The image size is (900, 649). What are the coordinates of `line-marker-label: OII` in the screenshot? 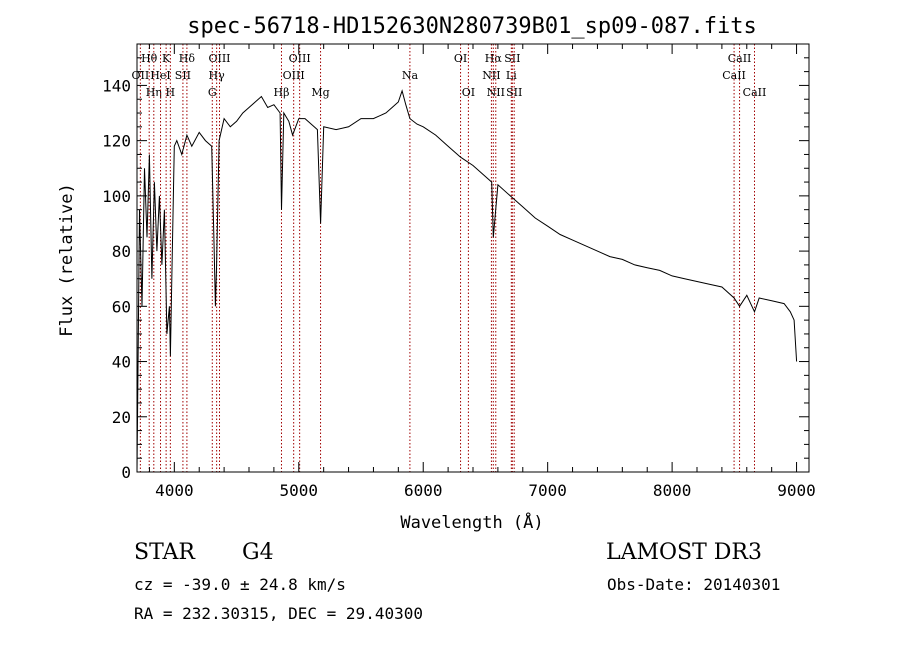 It's located at (141, 75).